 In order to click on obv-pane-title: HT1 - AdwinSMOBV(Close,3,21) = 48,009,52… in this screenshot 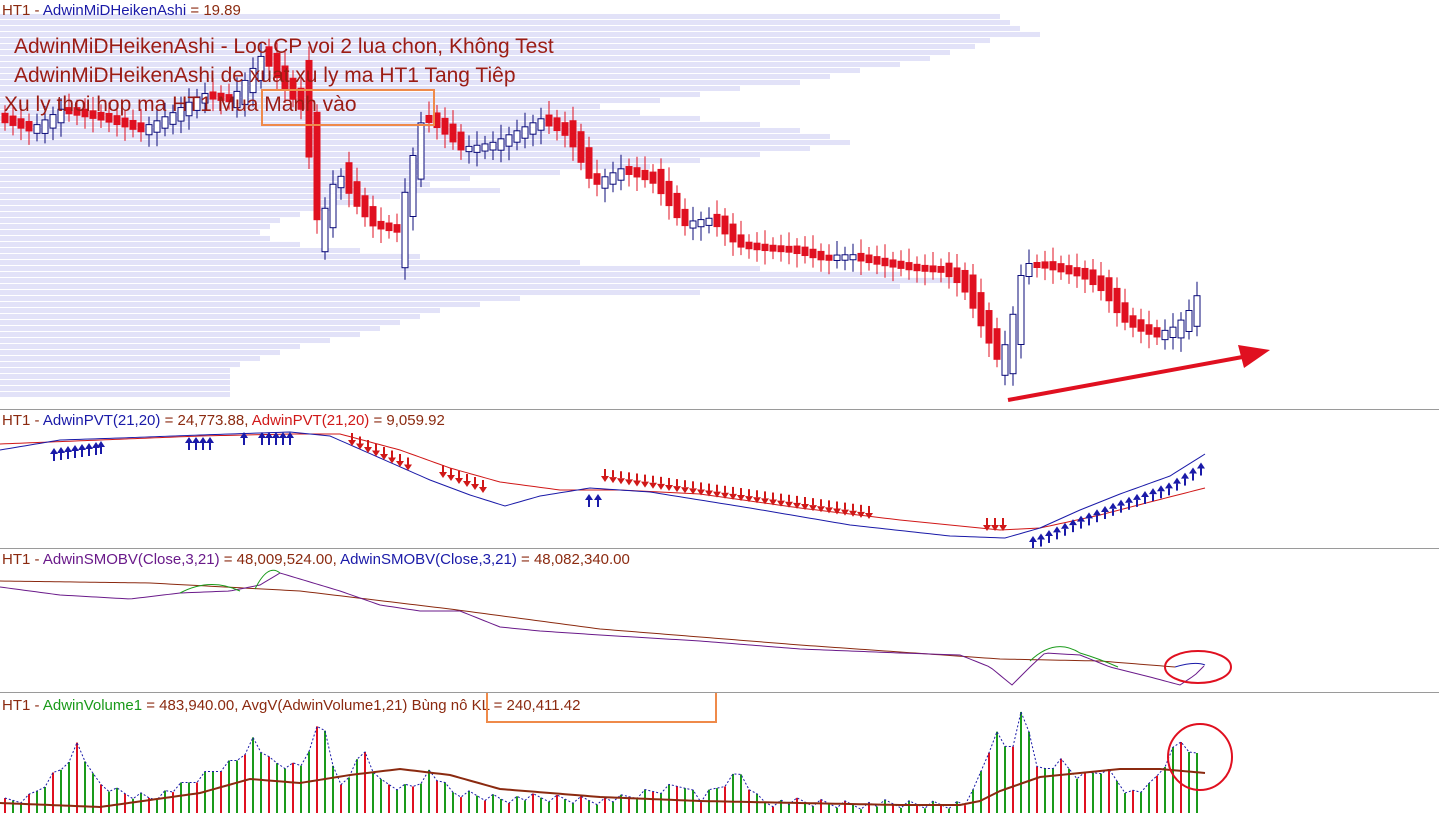, I will do `click(316, 560)`.